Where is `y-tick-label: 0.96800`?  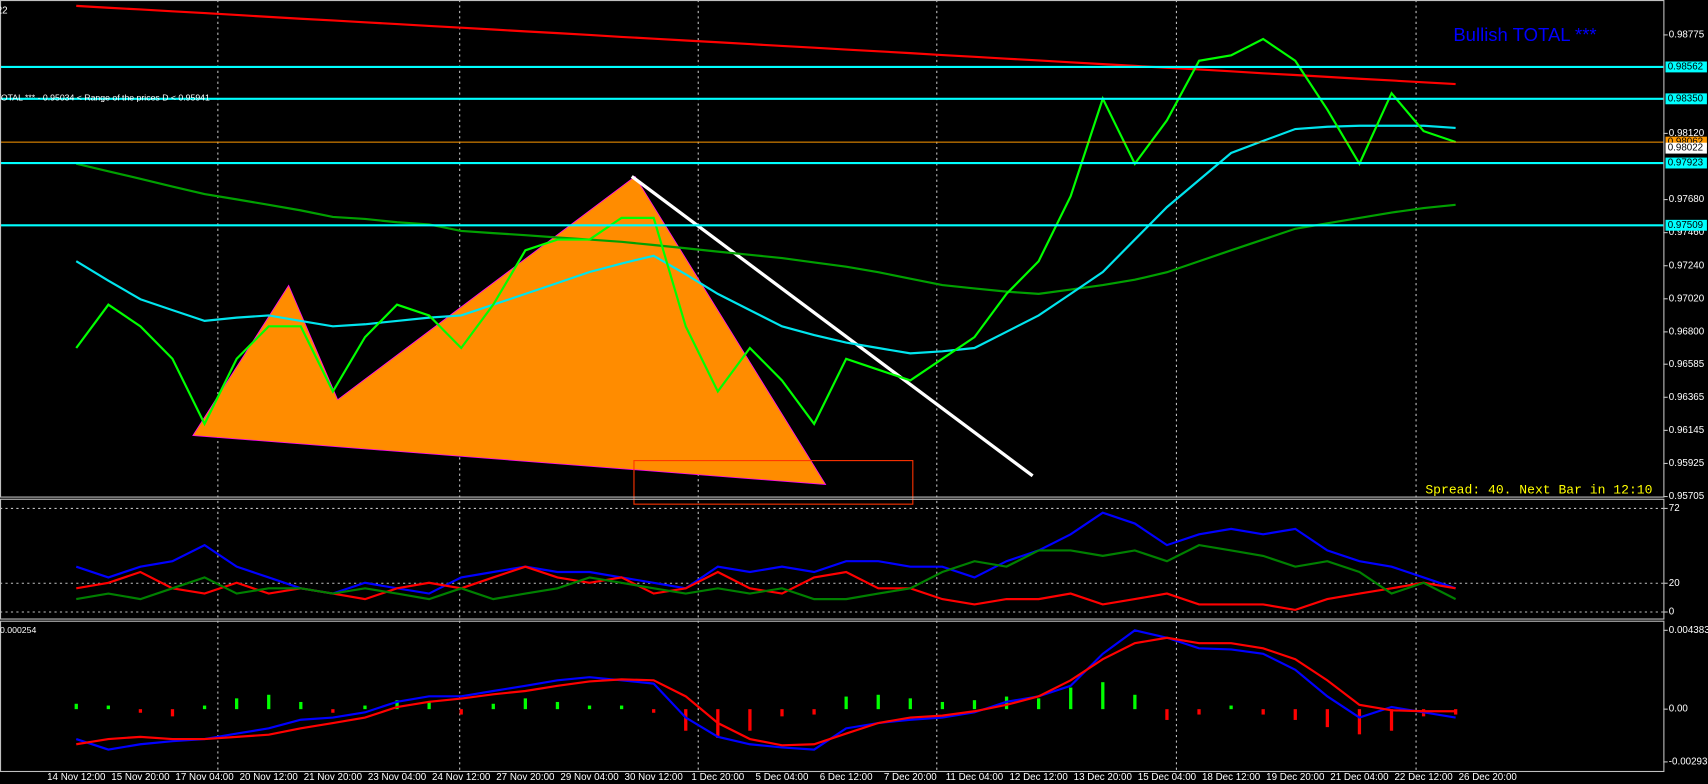 y-tick-label: 0.96800 is located at coordinates (1687, 331).